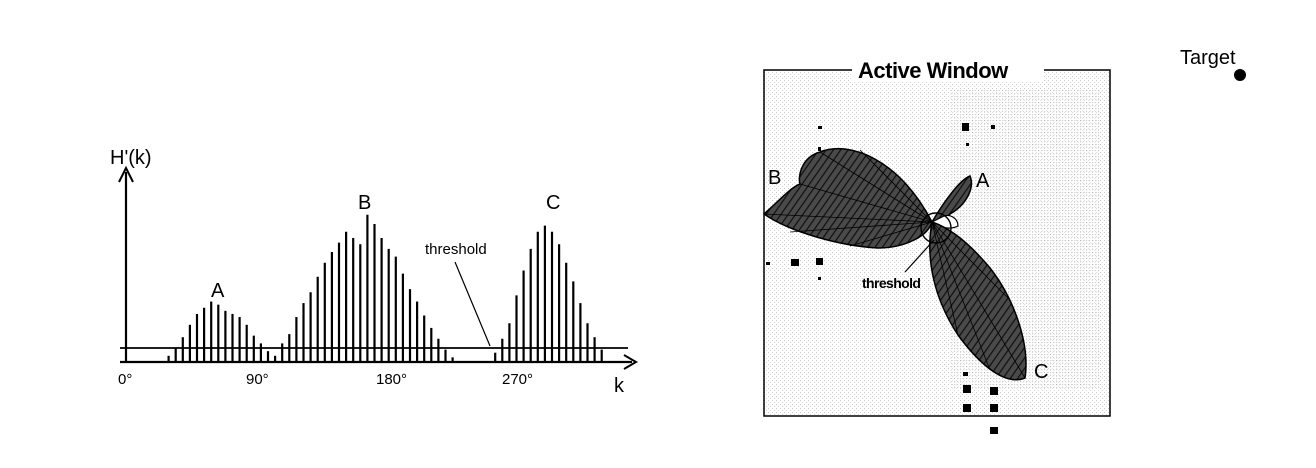 The width and height of the screenshot is (1316, 468). I want to click on window-title-background, so click(948, 70).